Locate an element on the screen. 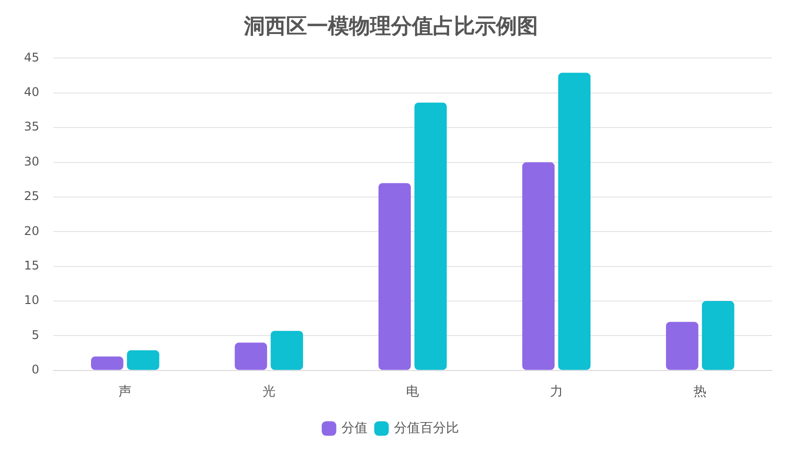 The height and width of the screenshot is (450, 797). y-tick-label: 15 is located at coordinates (32, 265).